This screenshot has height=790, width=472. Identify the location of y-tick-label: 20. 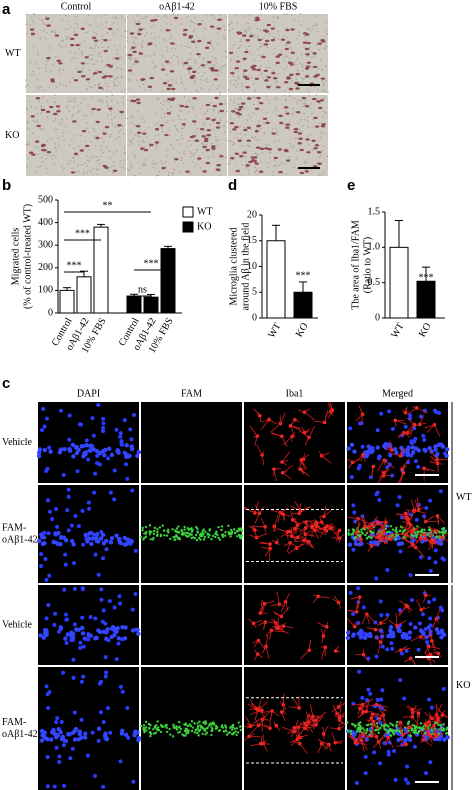
(252, 214).